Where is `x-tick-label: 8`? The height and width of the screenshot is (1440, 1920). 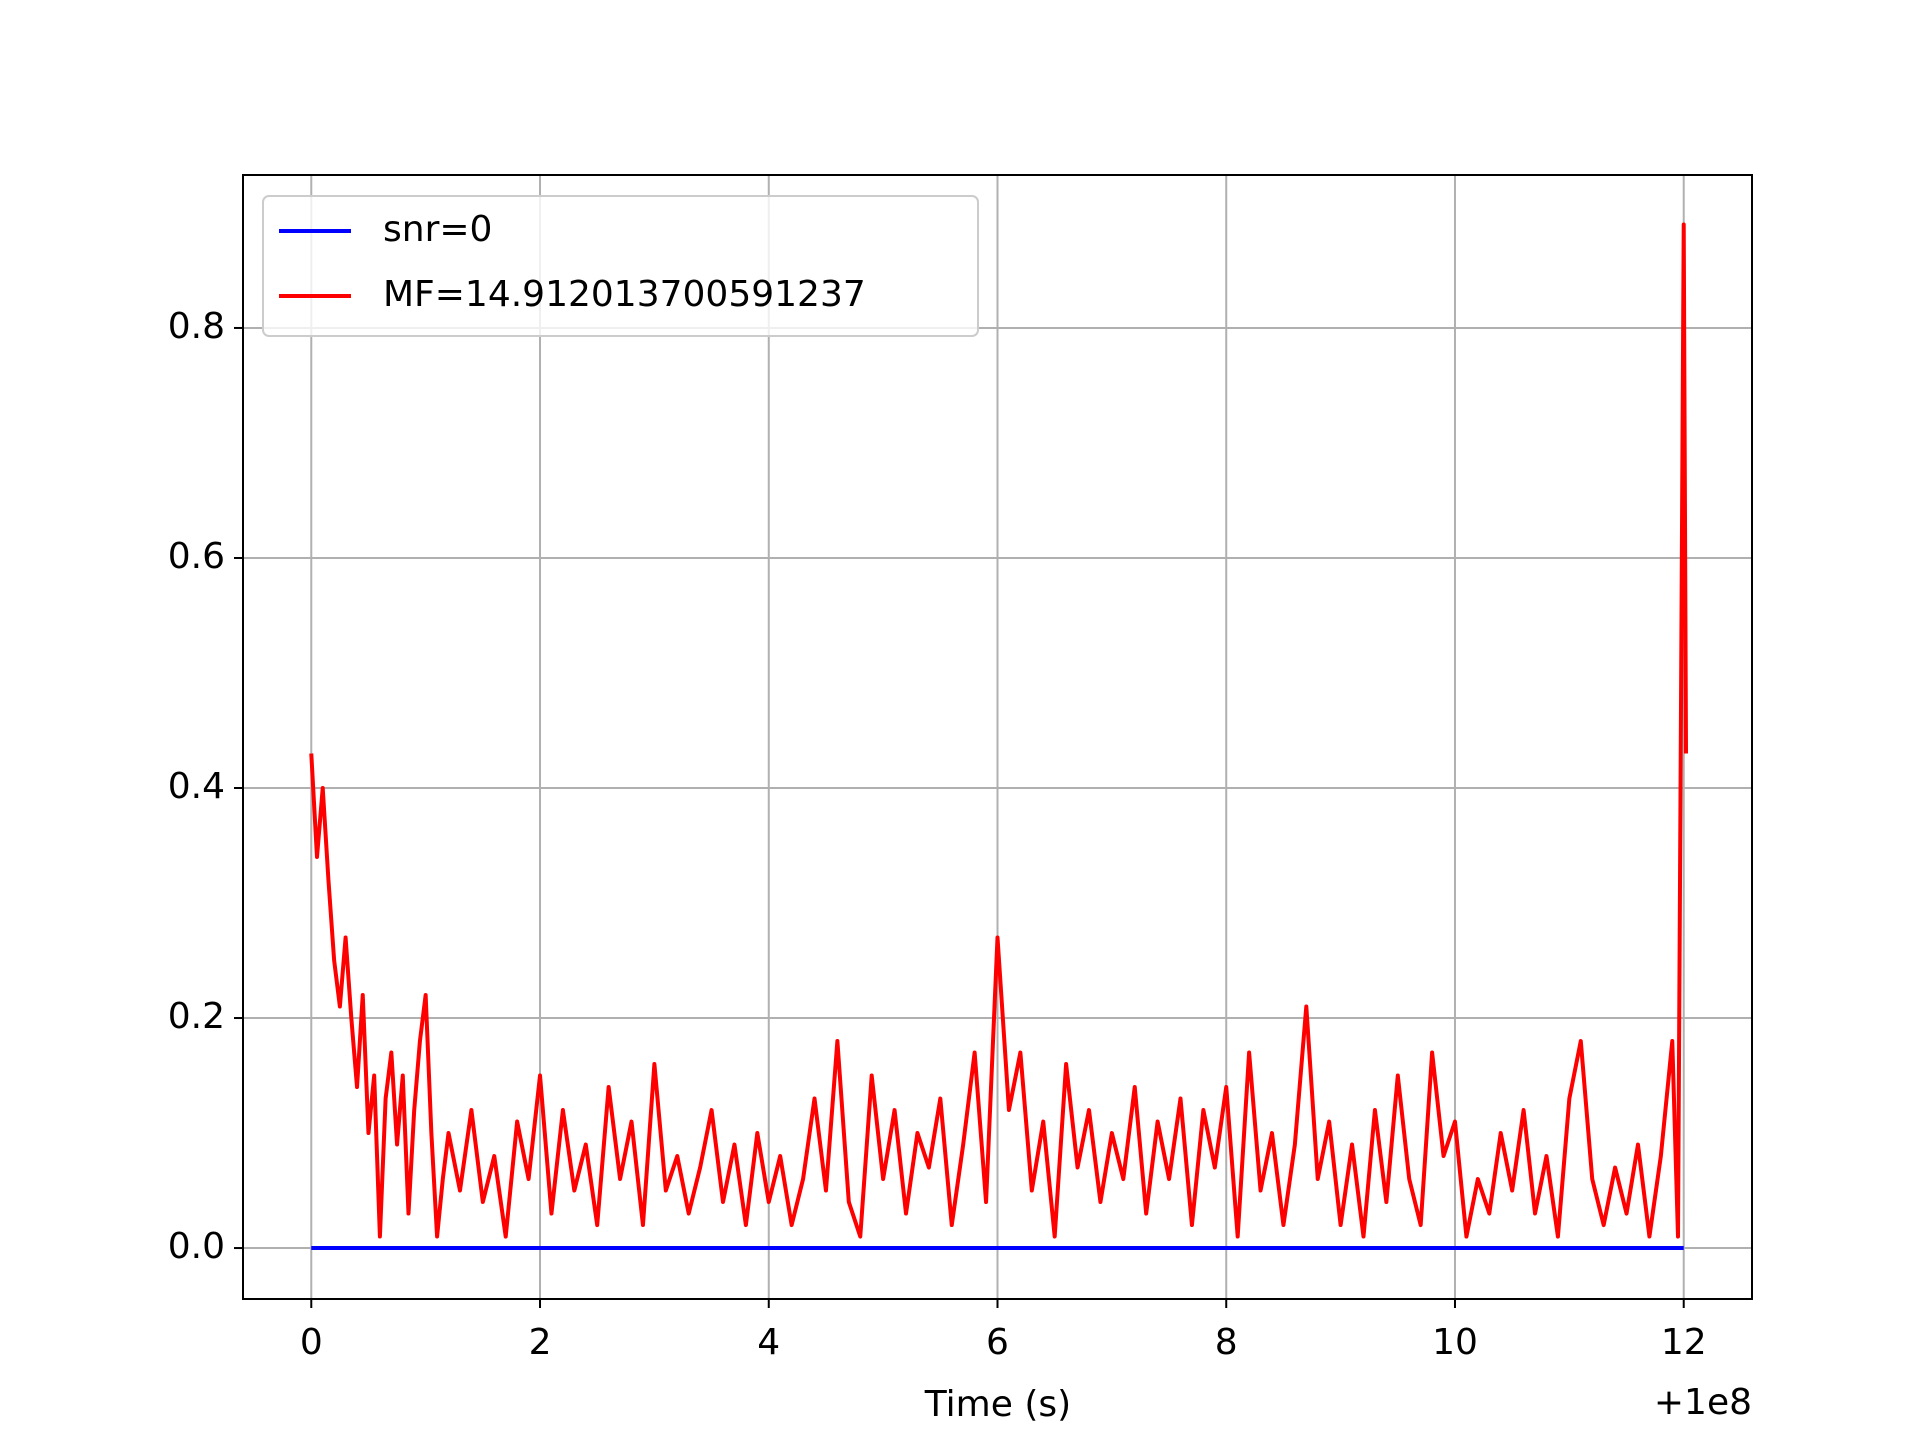 x-tick-label: 8 is located at coordinates (1226, 1342).